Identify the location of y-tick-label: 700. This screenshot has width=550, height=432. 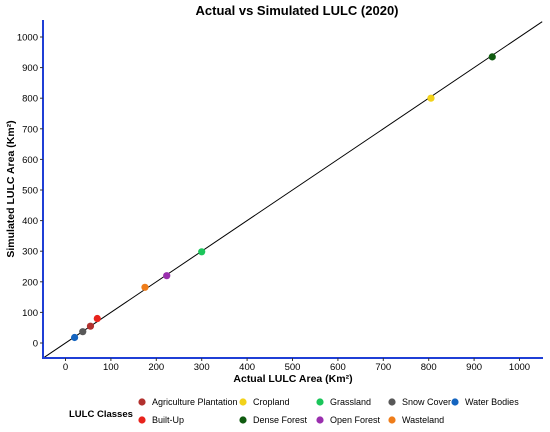
(30, 129).